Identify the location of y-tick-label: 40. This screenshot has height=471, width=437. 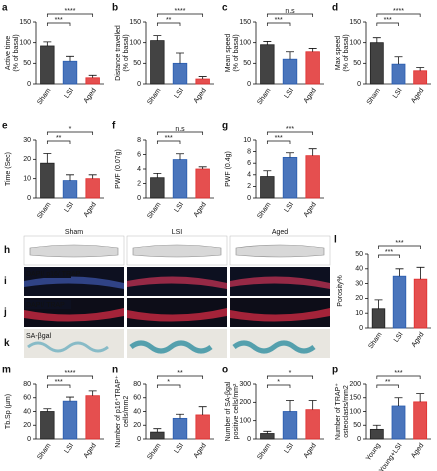
(27, 411).